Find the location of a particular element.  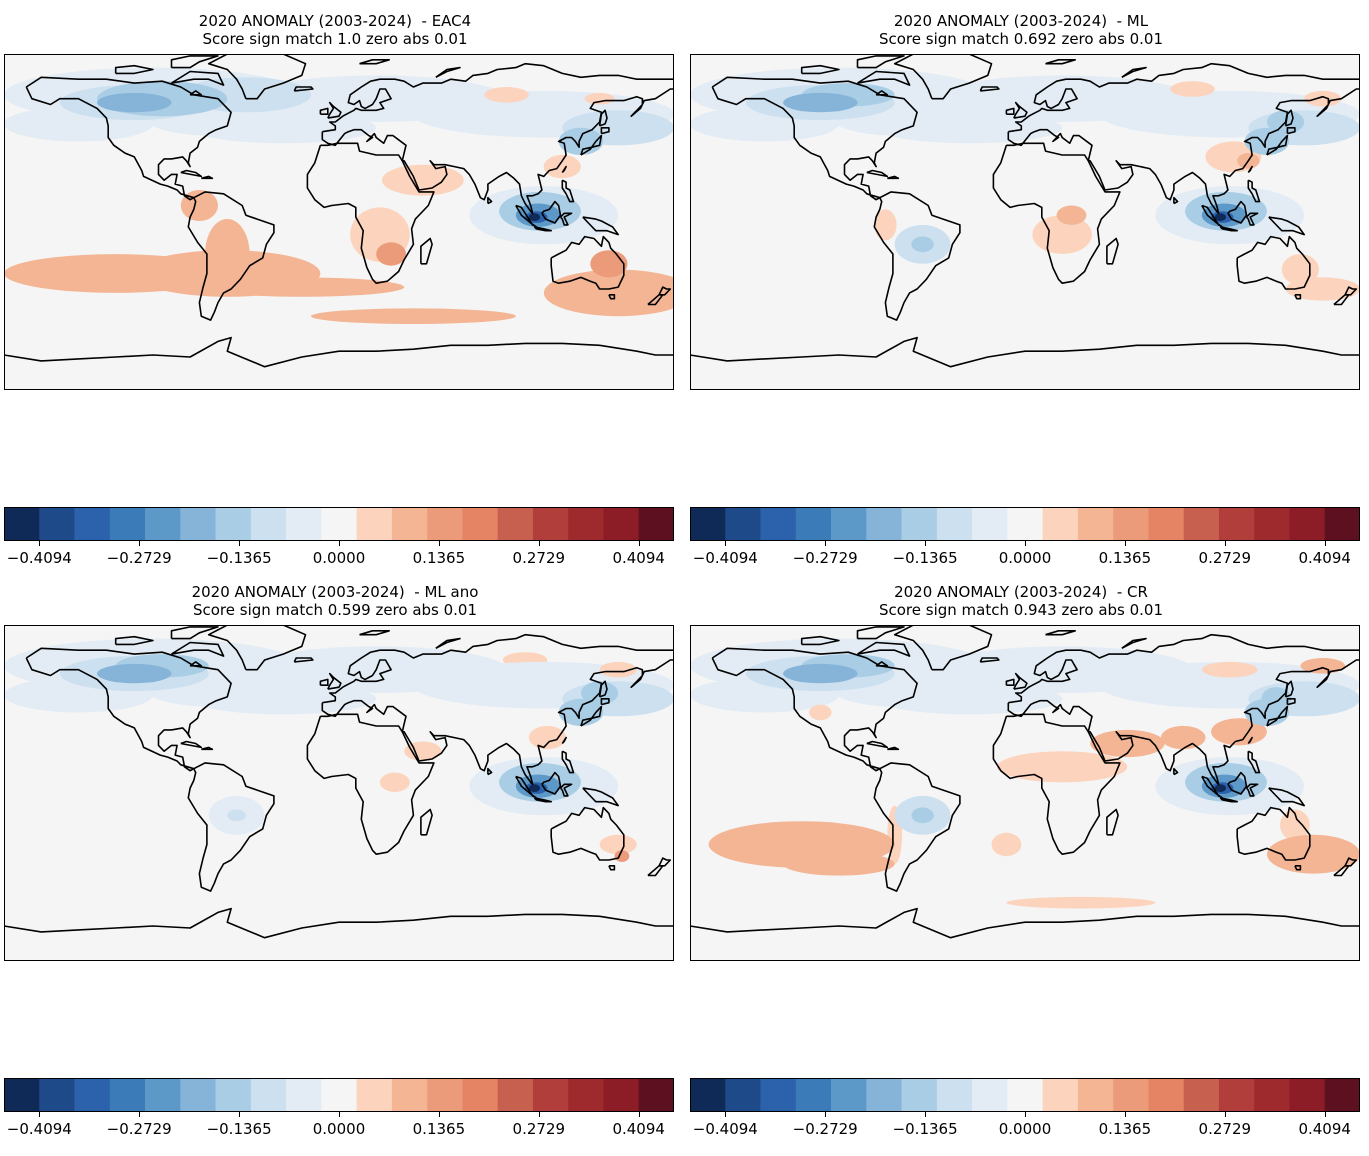

colorbar-tick-label: −0.1365 is located at coordinates (925, 1129).